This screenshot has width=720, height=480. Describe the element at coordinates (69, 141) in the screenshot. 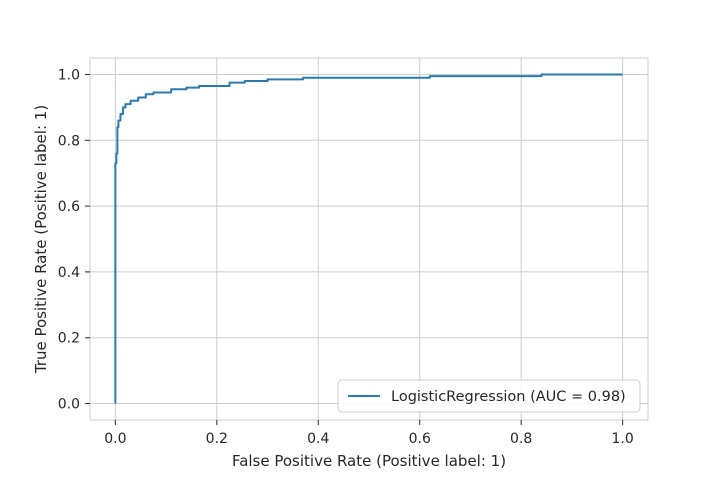

I see `y-tick-label: 0.8` at that location.